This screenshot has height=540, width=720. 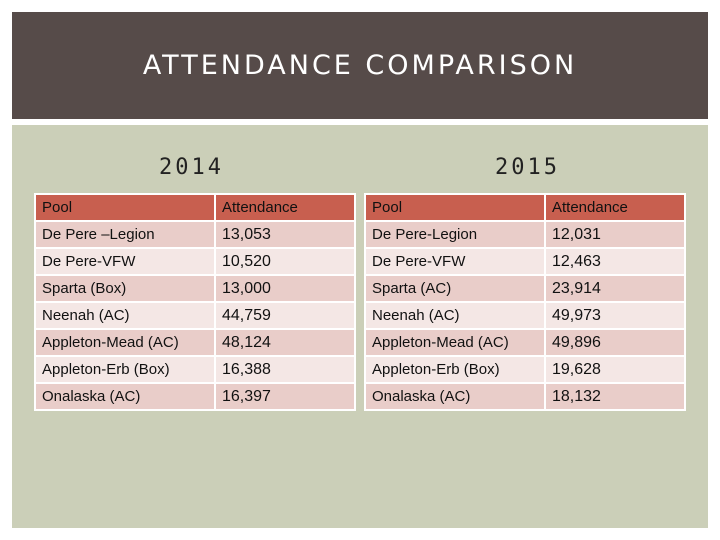 I want to click on pool-cell: Sparta (AC), so click(x=455, y=288).